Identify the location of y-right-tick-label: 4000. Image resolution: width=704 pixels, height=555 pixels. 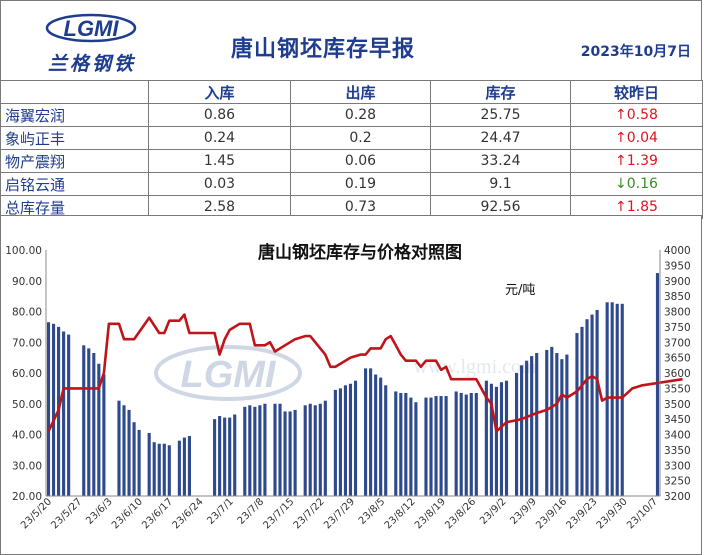
(677, 251).